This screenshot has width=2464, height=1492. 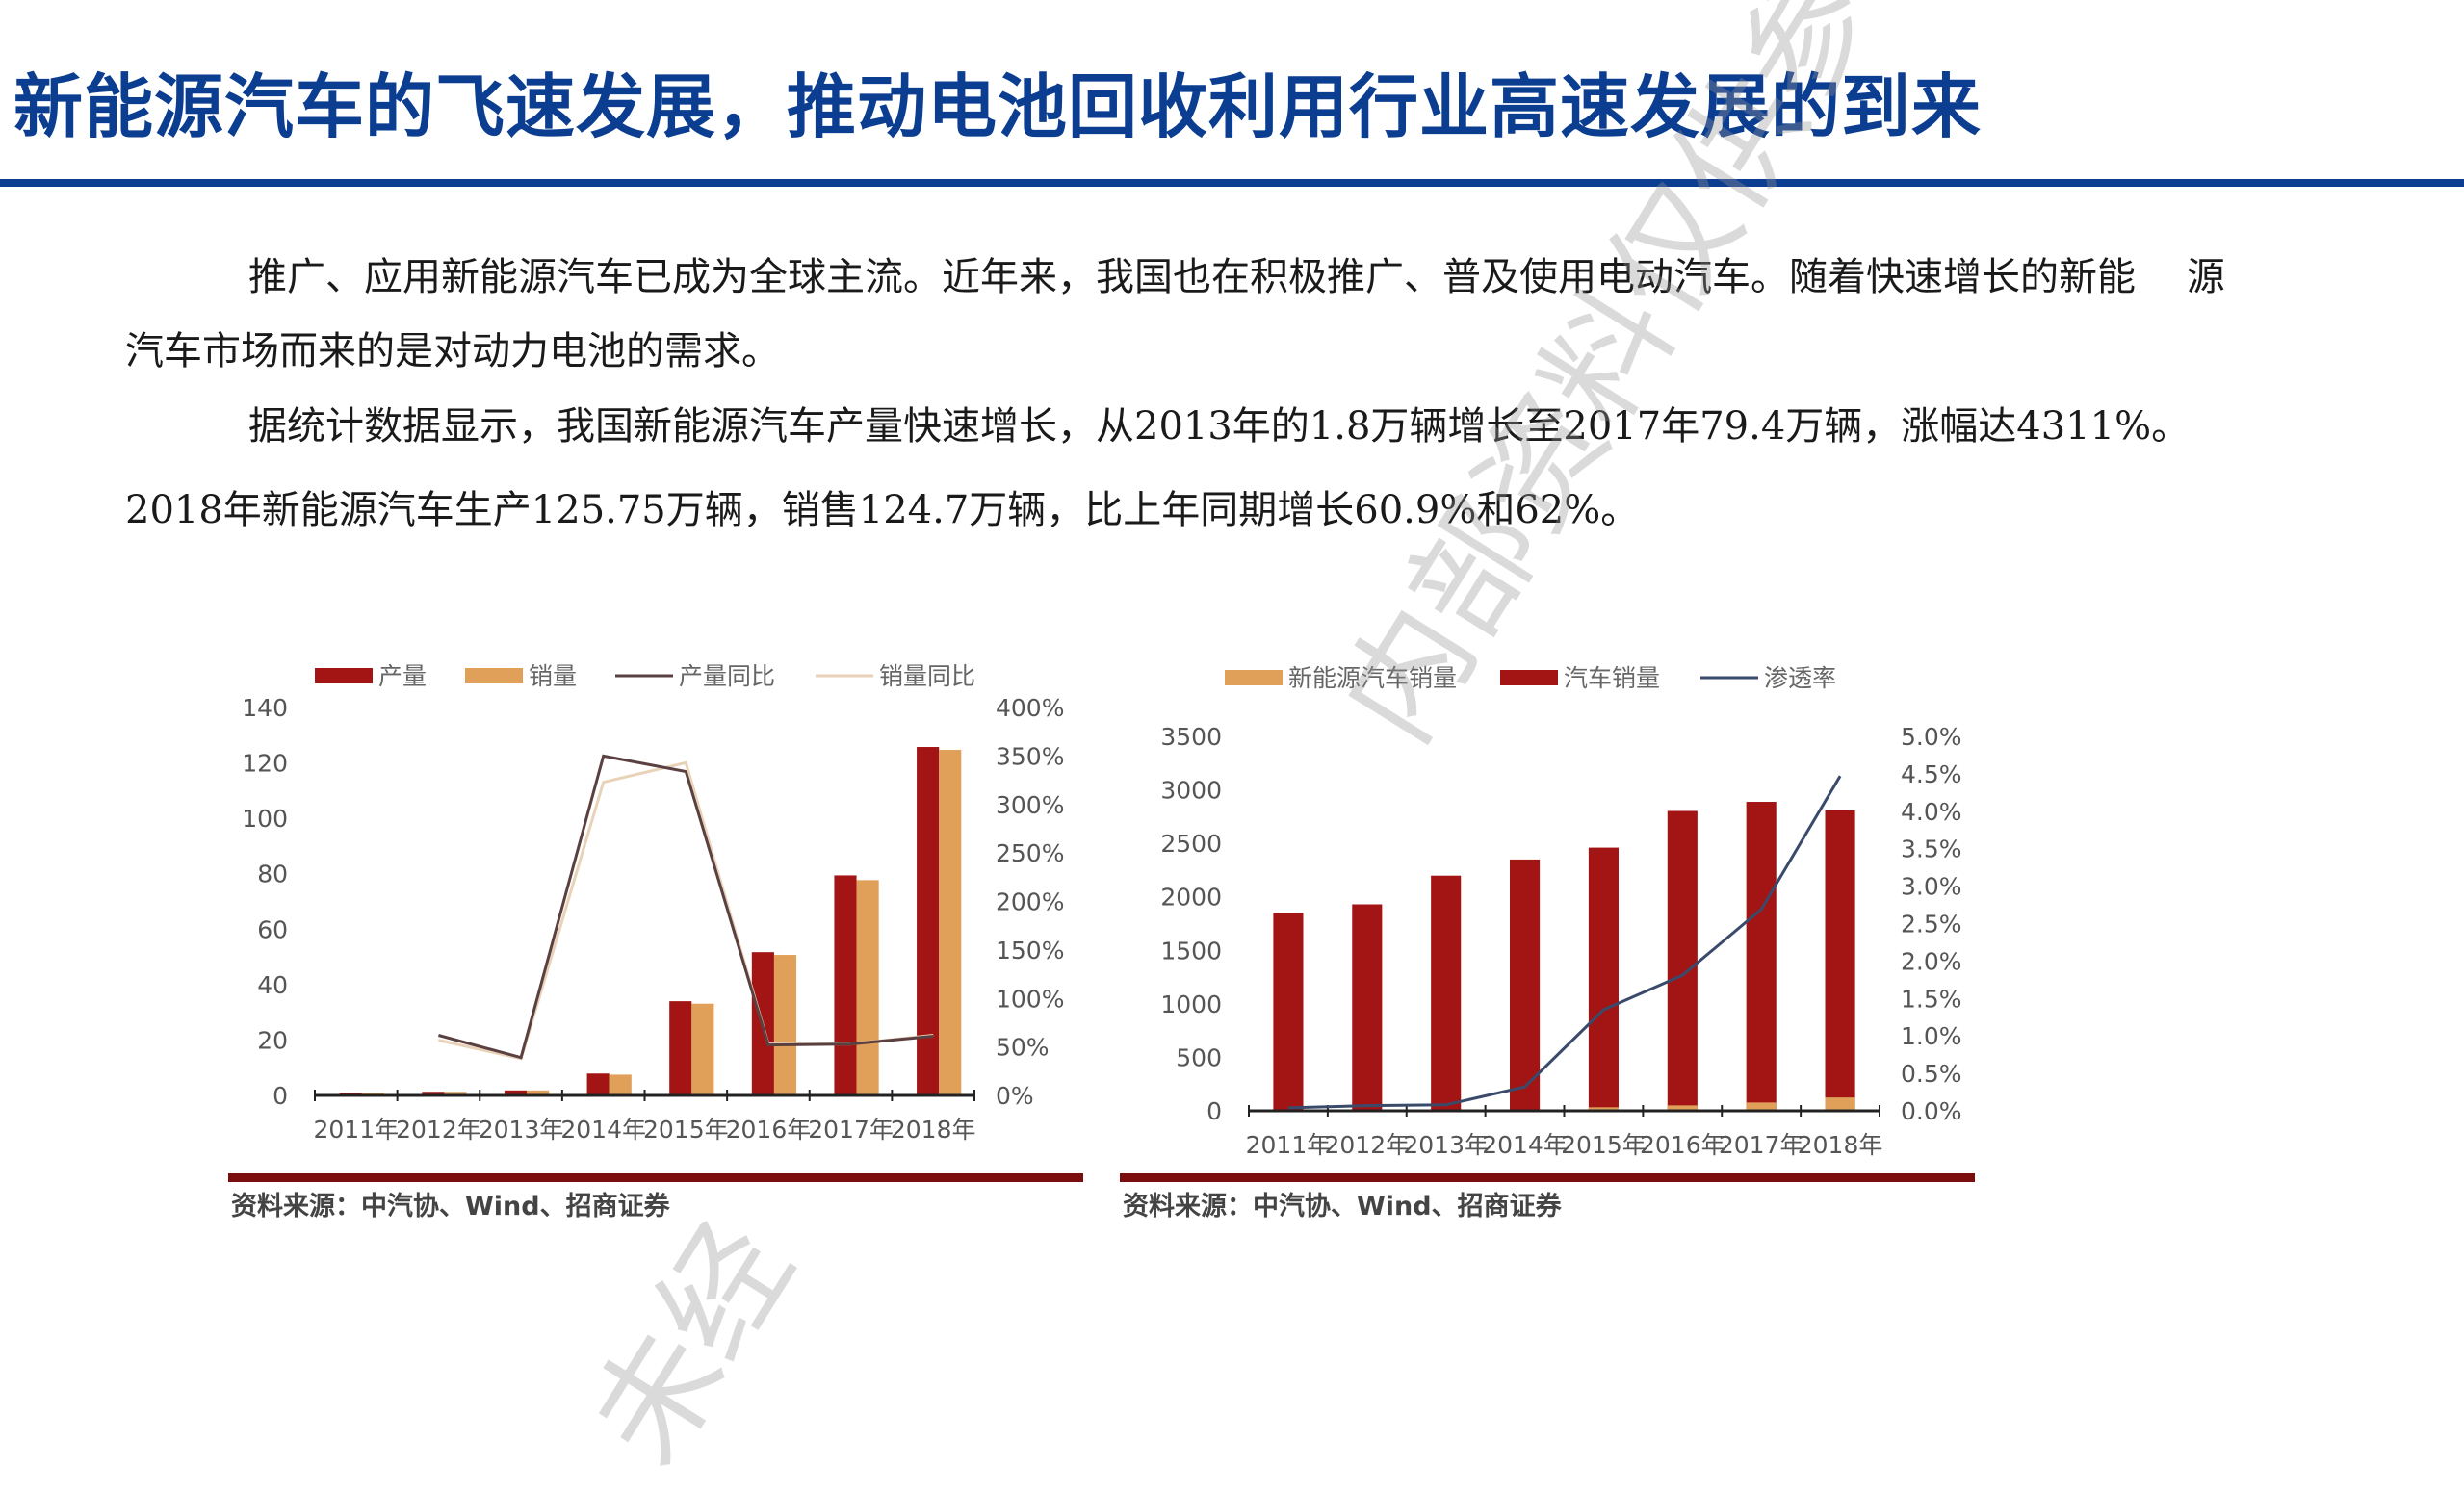 I want to click on svg-text: 200%, so click(x=1030, y=902).